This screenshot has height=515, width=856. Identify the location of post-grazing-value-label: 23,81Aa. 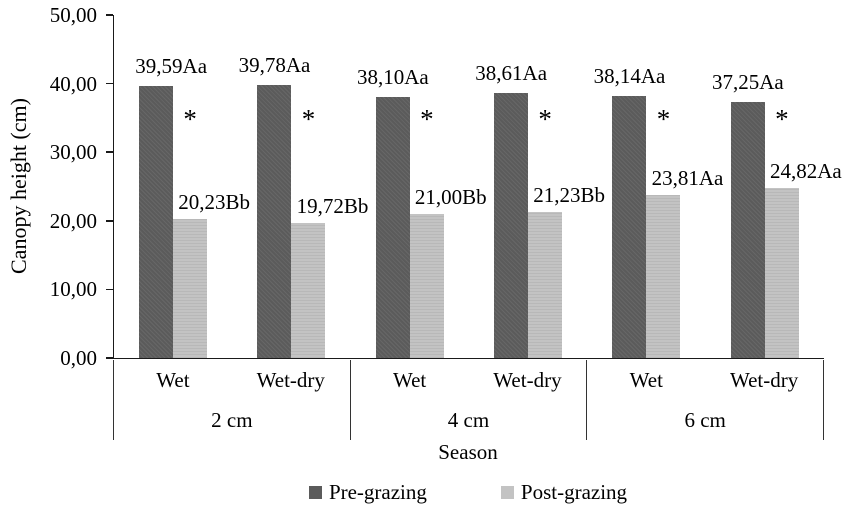
(687, 177).